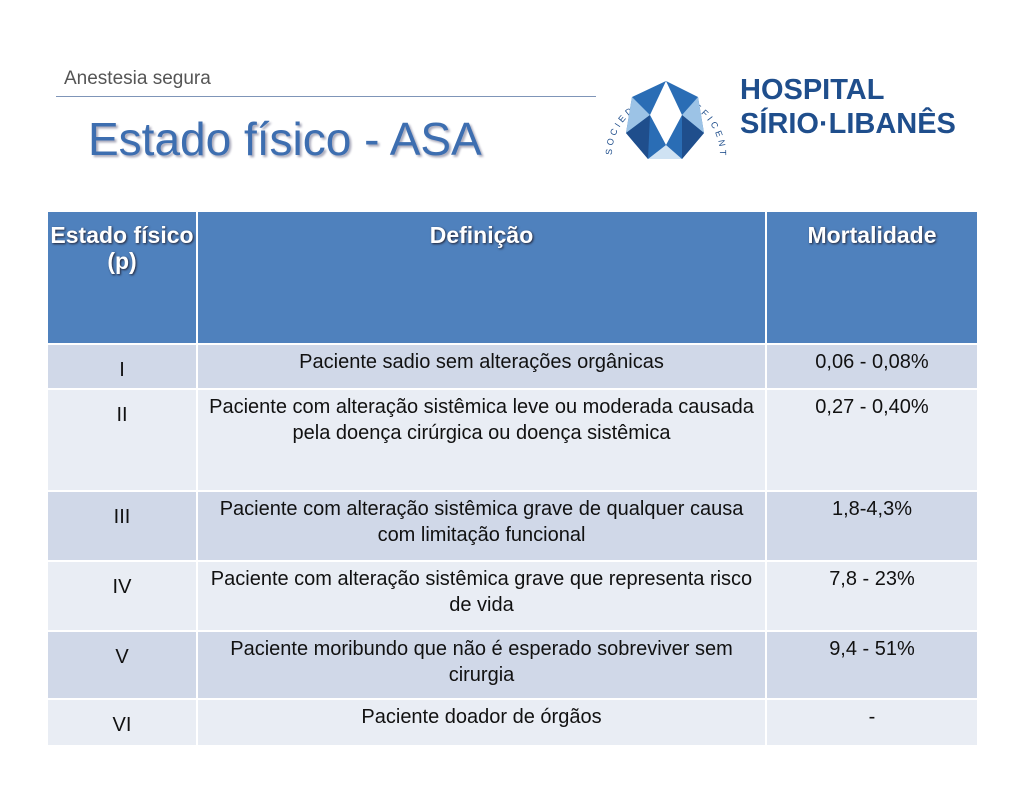 The height and width of the screenshot is (791, 1024). Describe the element at coordinates (122, 277) in the screenshot. I see `header-cell: Estado físico (p)` at that location.